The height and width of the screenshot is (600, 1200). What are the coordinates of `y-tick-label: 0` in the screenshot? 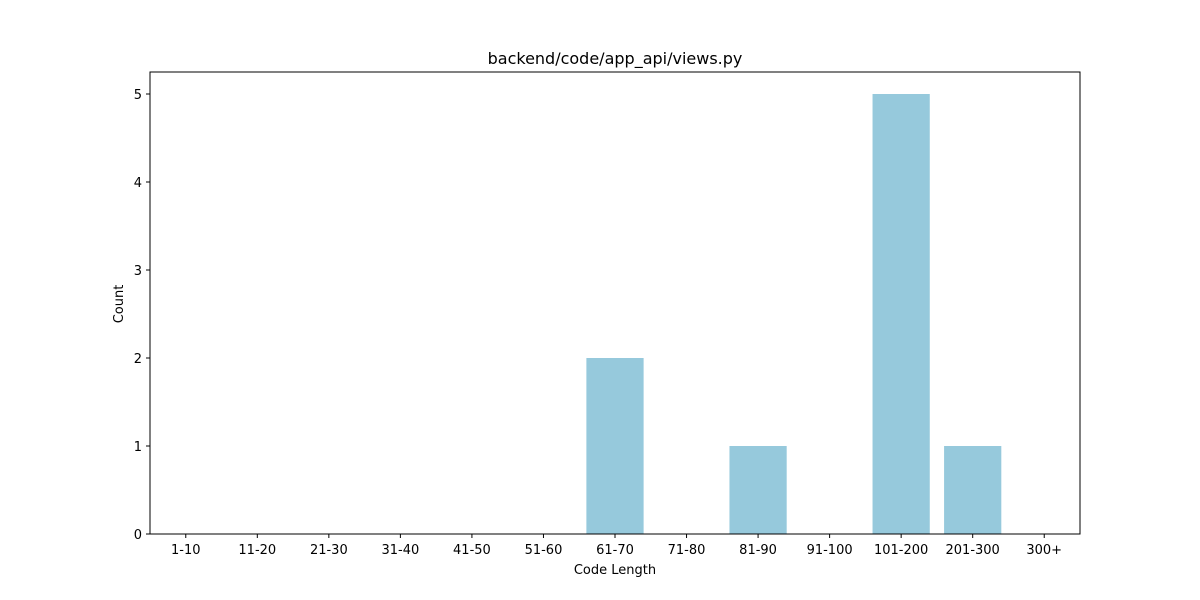 It's located at (138, 535).